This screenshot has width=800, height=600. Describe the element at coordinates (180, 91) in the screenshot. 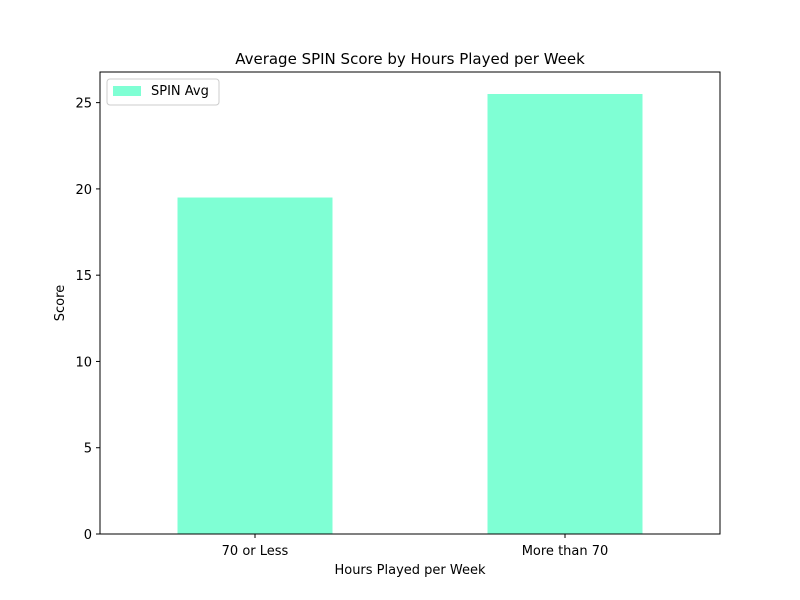

I see `legend-label: SPIN Avg` at that location.